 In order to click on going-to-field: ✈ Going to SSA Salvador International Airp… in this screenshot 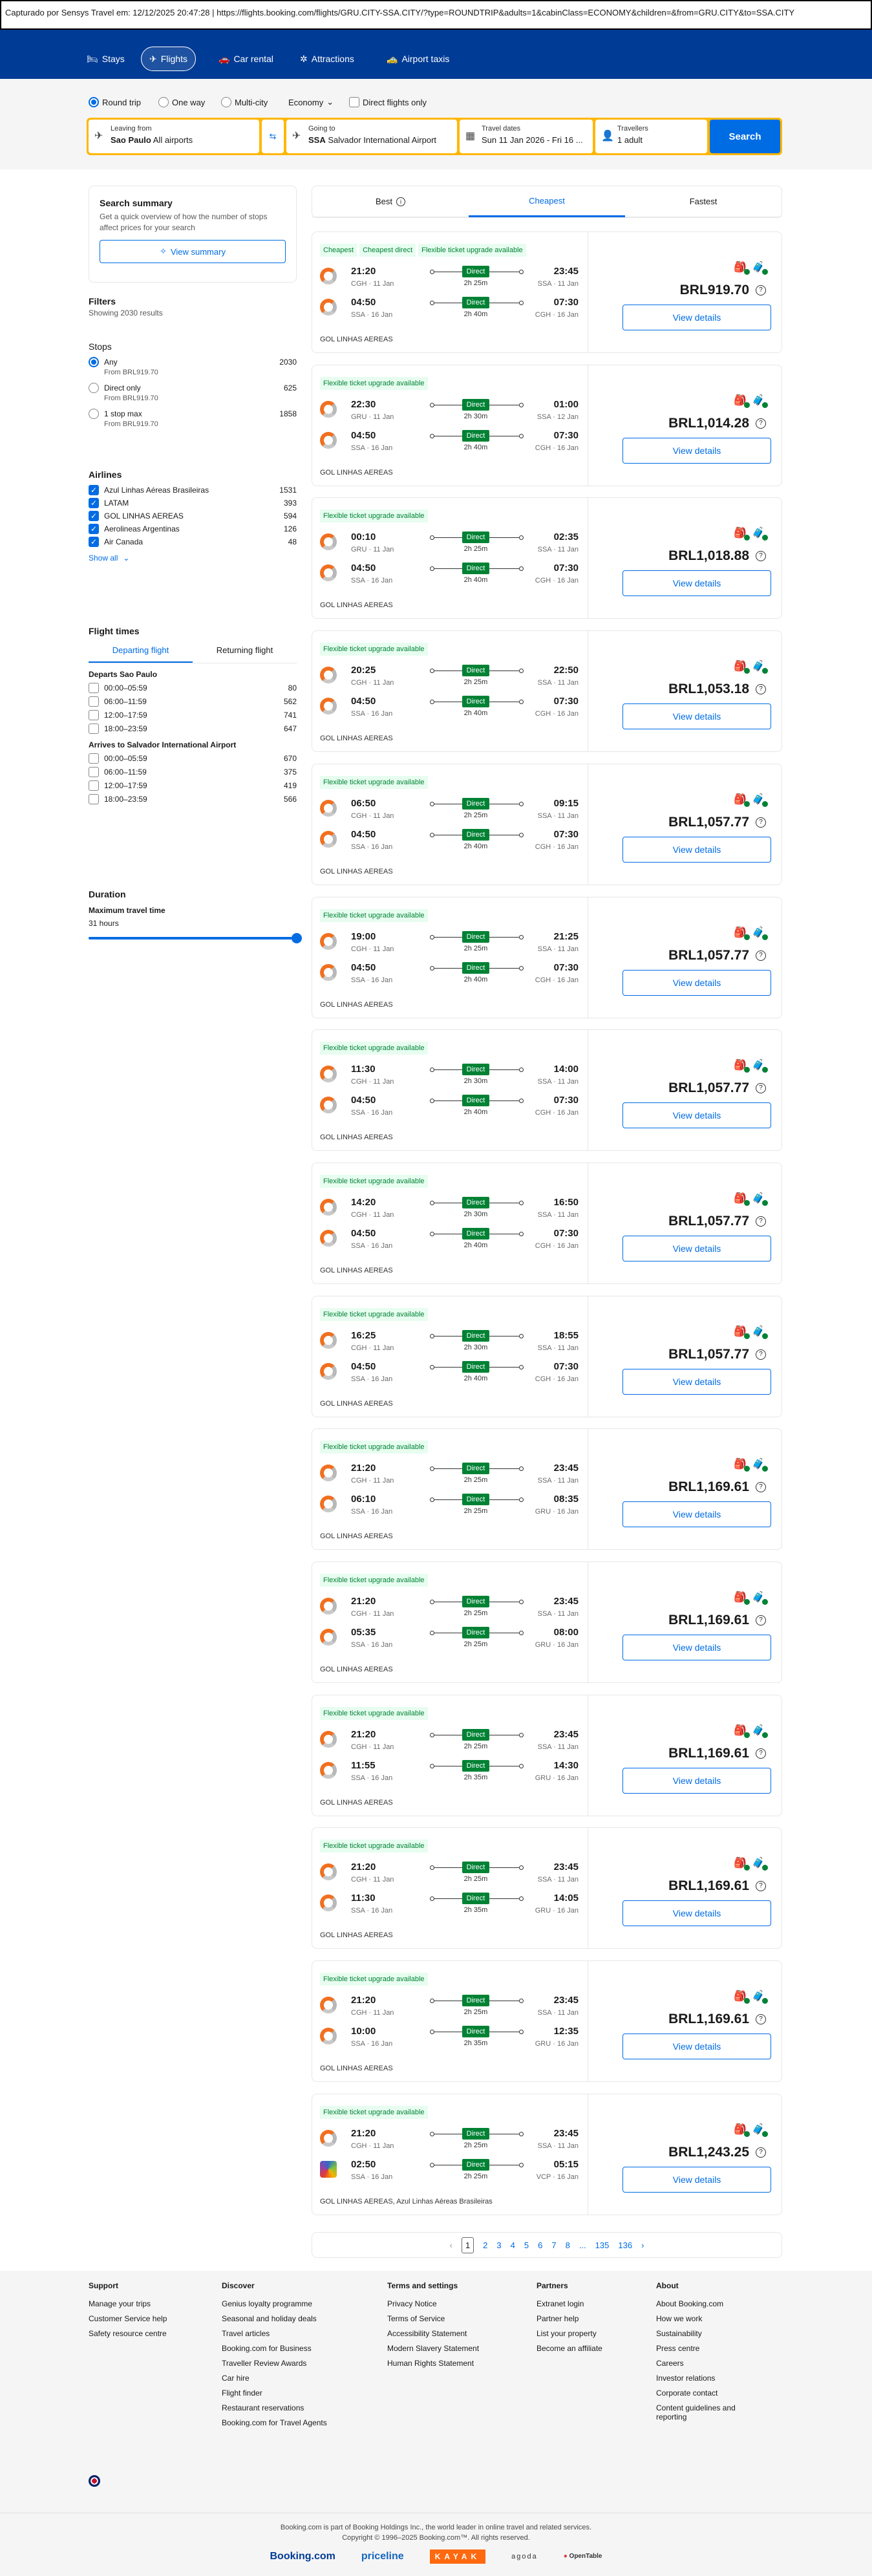, I will do `click(371, 136)`.